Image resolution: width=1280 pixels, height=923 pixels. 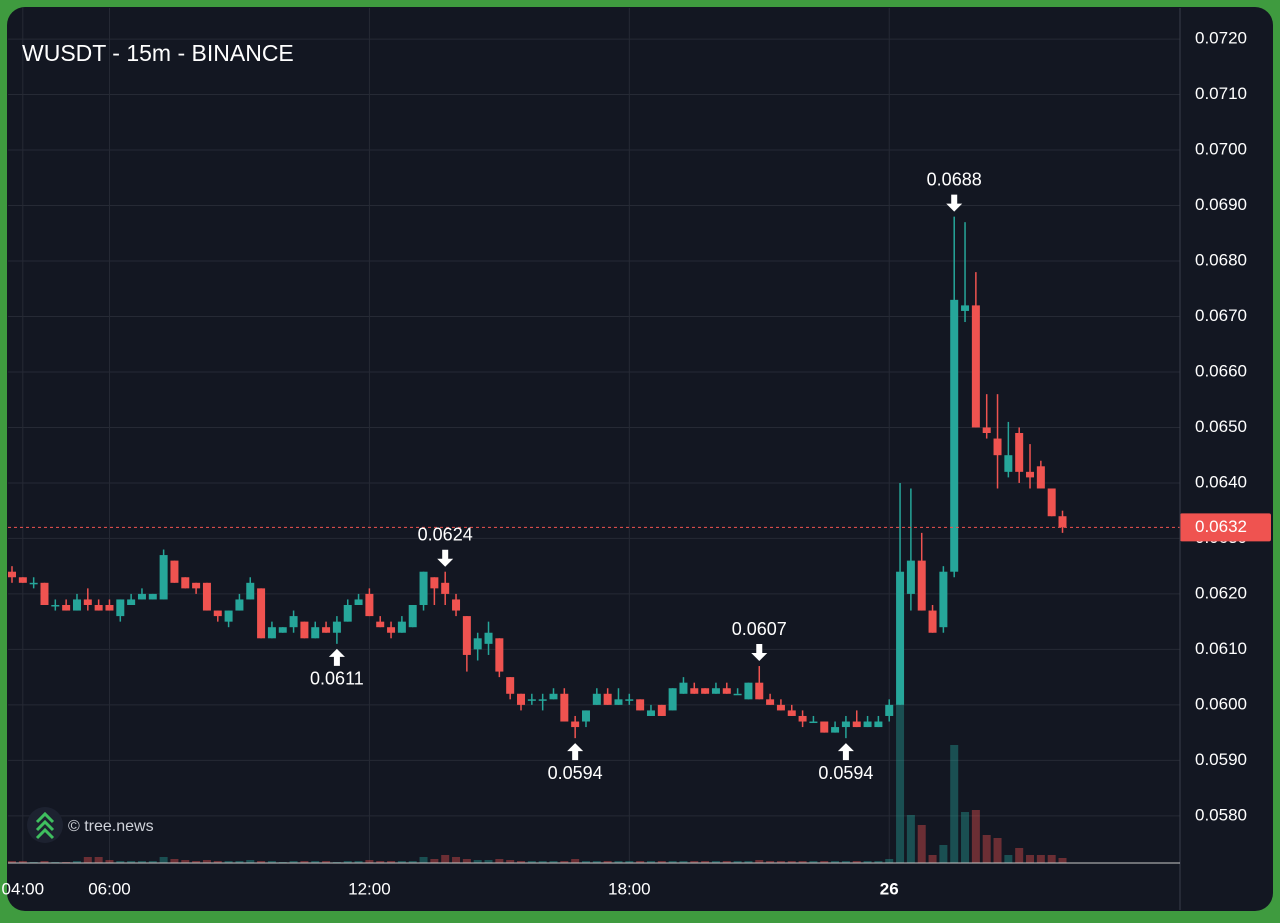 What do you see at coordinates (1221, 315) in the screenshot?
I see `y-tick-label: 0.0670` at bounding box center [1221, 315].